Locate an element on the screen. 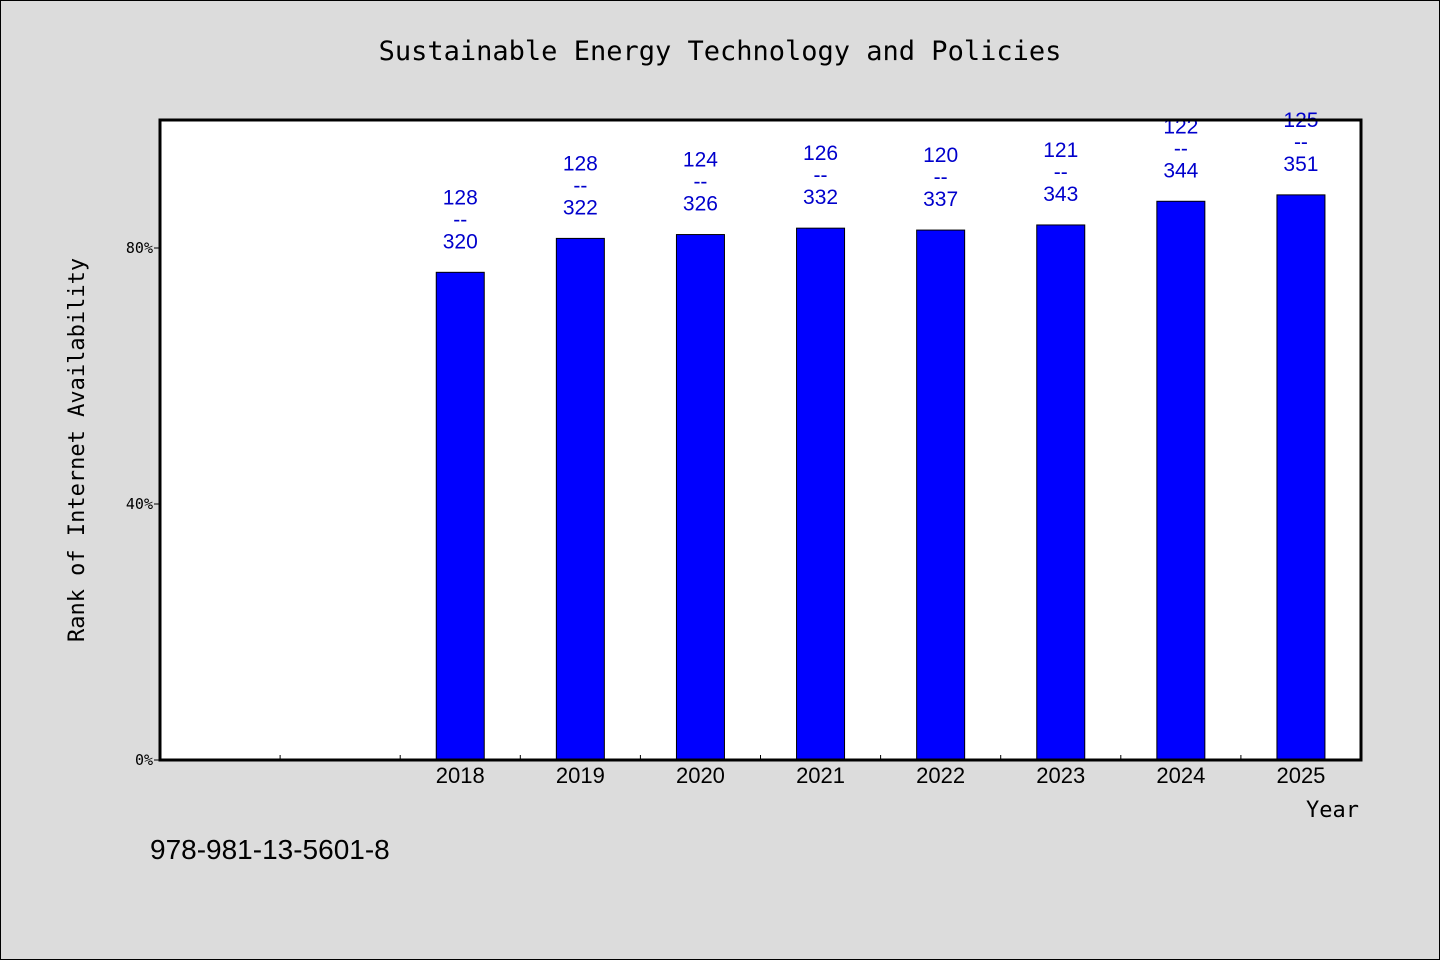 This screenshot has width=1440, height=960. x-tick-label: 2025 is located at coordinates (1300, 775).